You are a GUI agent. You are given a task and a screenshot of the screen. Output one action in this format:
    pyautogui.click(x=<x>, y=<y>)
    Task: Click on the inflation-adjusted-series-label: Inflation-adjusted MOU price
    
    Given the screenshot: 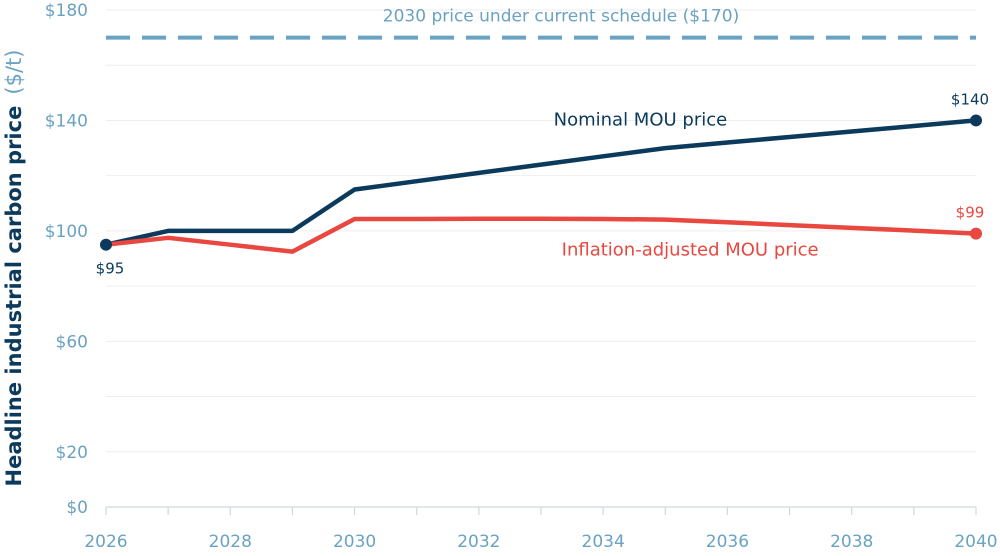 What is the action you would take?
    pyautogui.click(x=690, y=250)
    